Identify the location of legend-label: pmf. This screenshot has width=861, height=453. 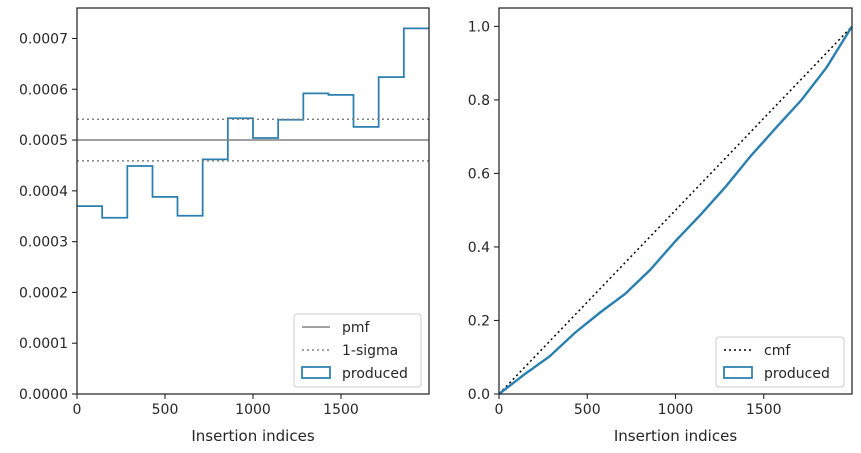
(356, 328).